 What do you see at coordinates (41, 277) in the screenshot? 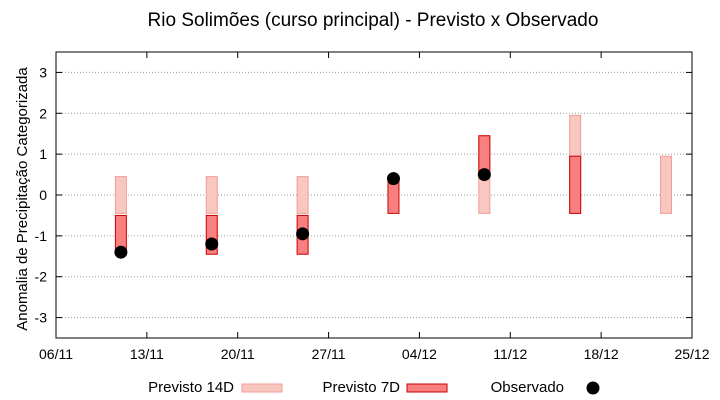
I see `y-tick-label: -2` at bounding box center [41, 277].